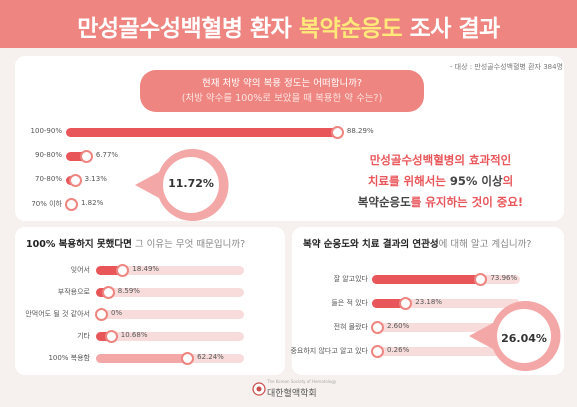  I want to click on logo-name: 대한혈액학회, so click(292, 394).